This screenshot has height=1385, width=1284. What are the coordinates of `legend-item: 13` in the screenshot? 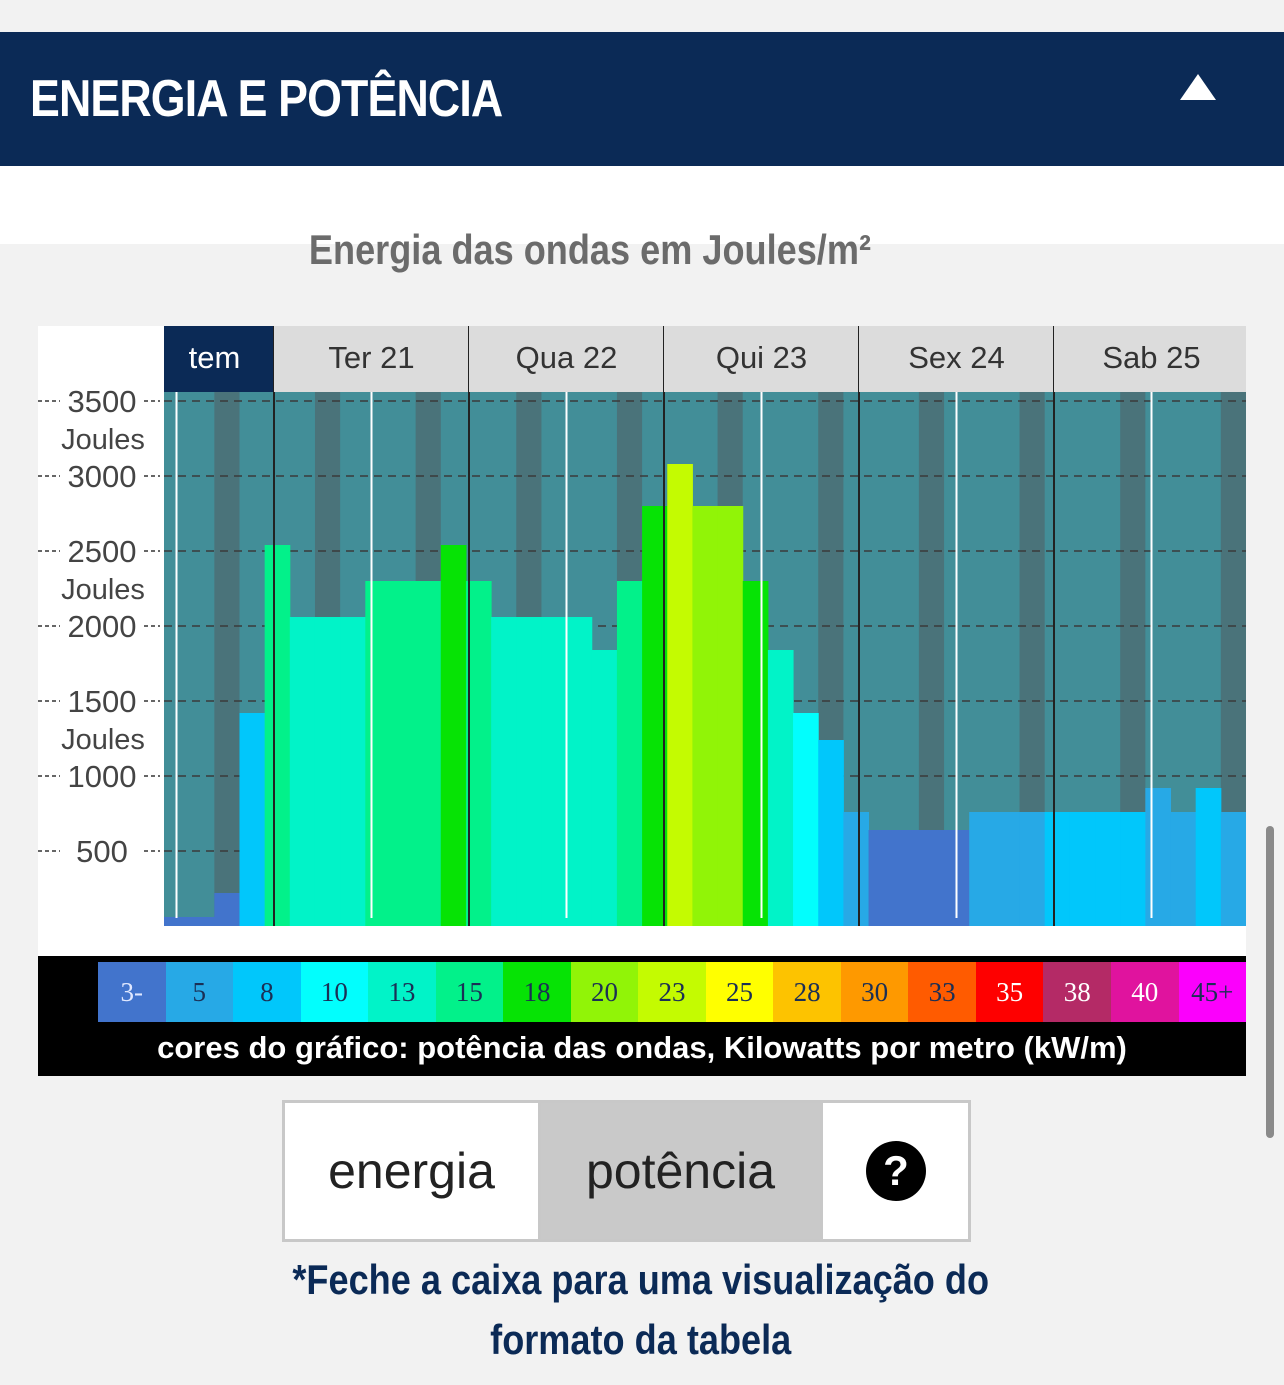 It's located at (402, 992).